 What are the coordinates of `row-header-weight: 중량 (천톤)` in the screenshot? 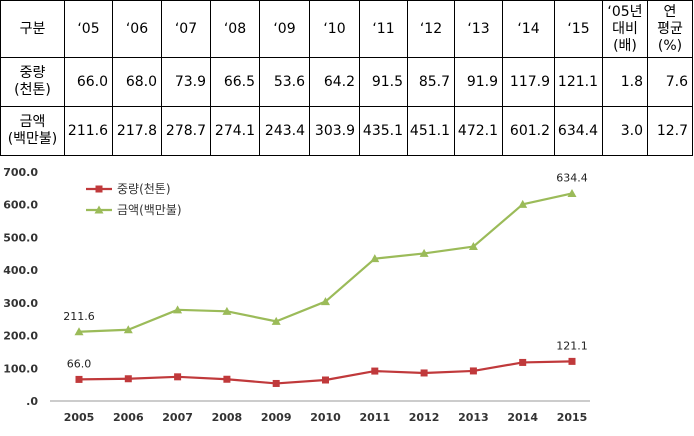 It's located at (32, 82).